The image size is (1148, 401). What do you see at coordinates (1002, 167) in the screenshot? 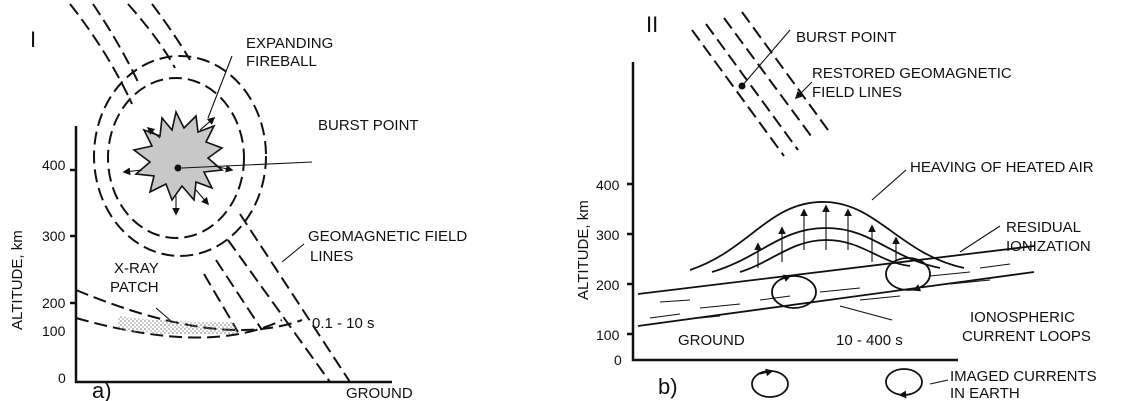
I see `label-heaving: HEAVING OF HEATED AIR` at bounding box center [1002, 167].